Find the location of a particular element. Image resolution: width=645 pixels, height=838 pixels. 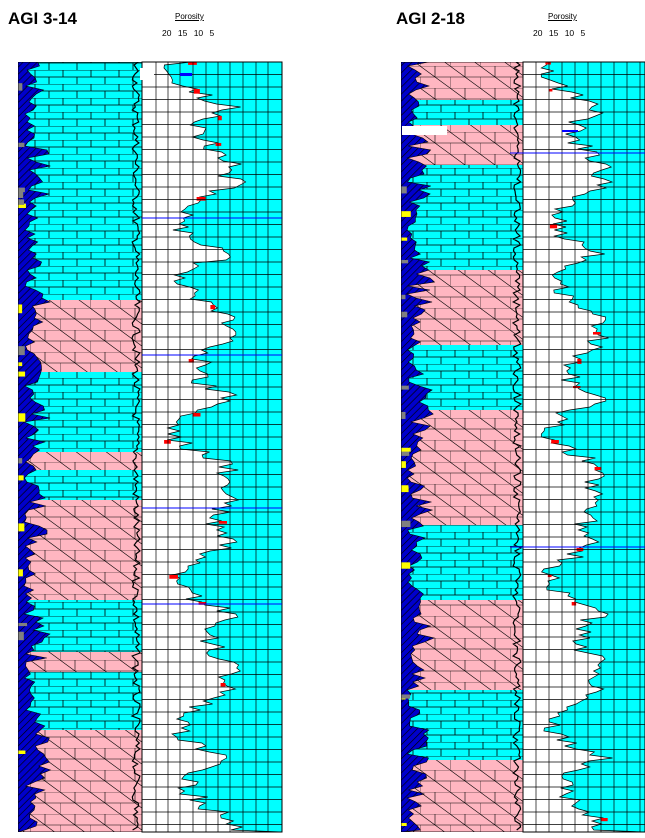

porosity-label-right: Porosity is located at coordinates (562, 16).